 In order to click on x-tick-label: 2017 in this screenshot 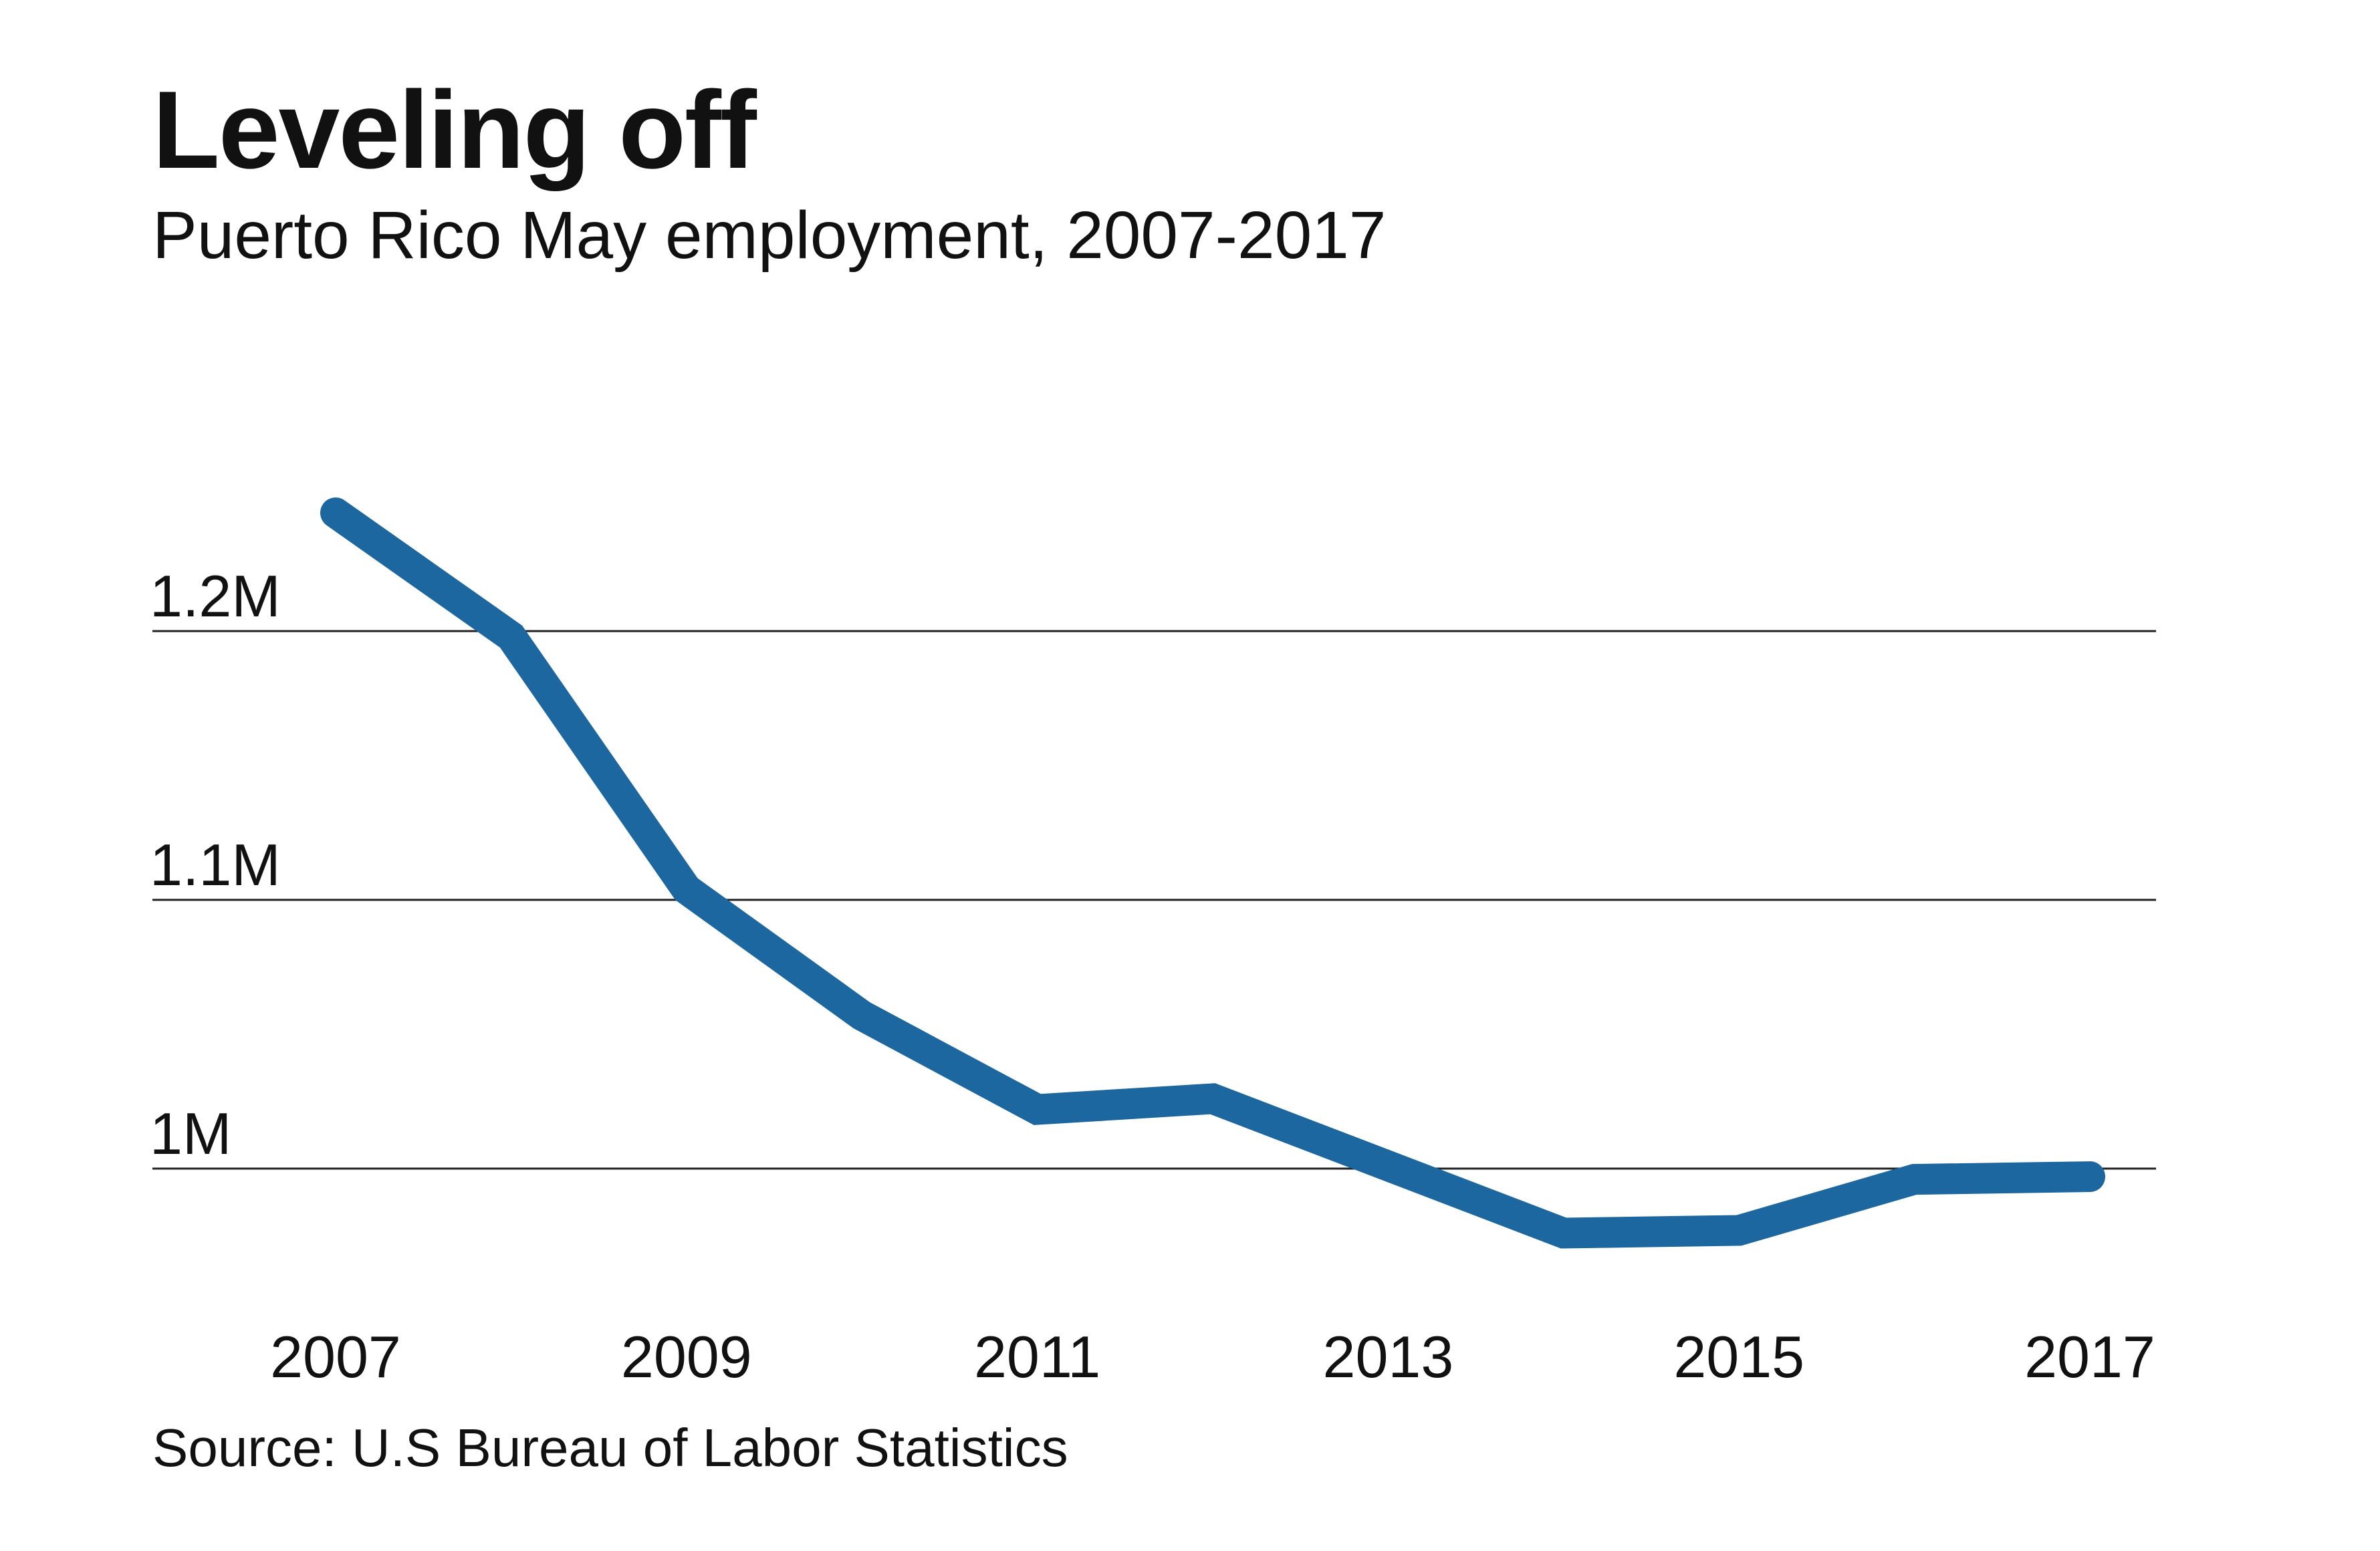, I will do `click(2089, 1357)`.